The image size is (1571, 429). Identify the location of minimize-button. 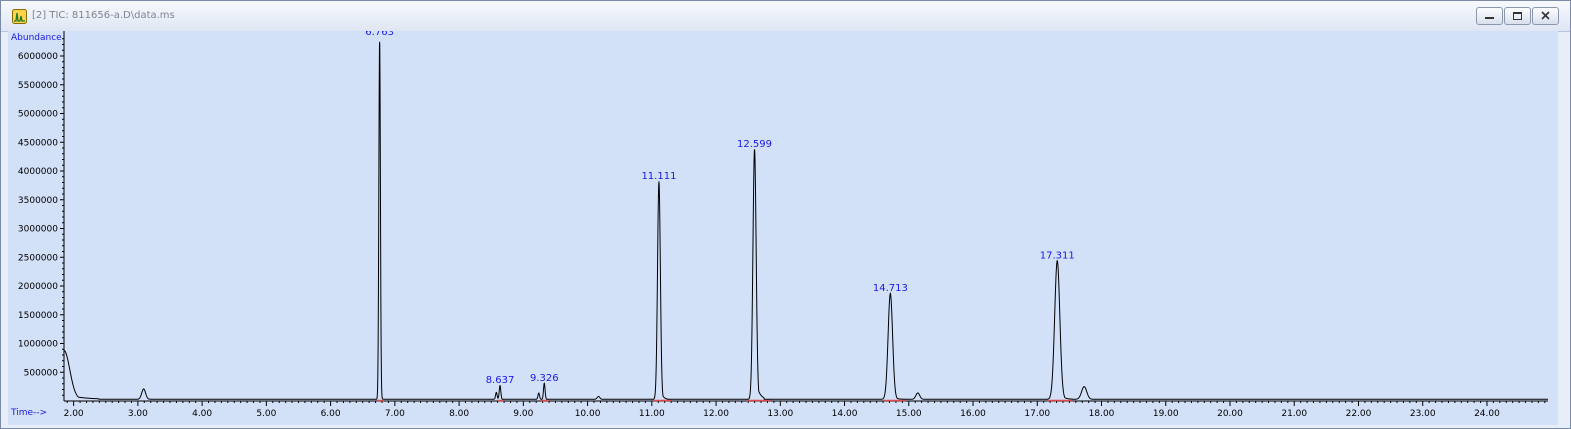
(1489, 16).